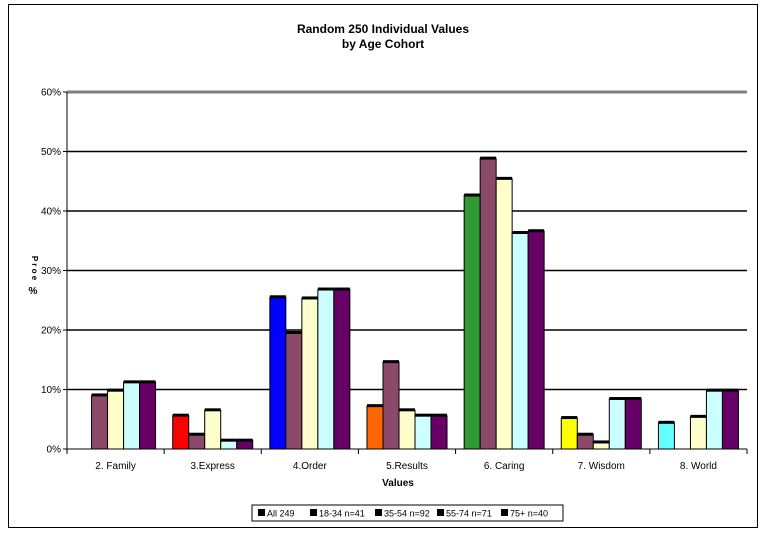 This screenshot has height=541, width=767. I want to click on legend-box, so click(407, 513).